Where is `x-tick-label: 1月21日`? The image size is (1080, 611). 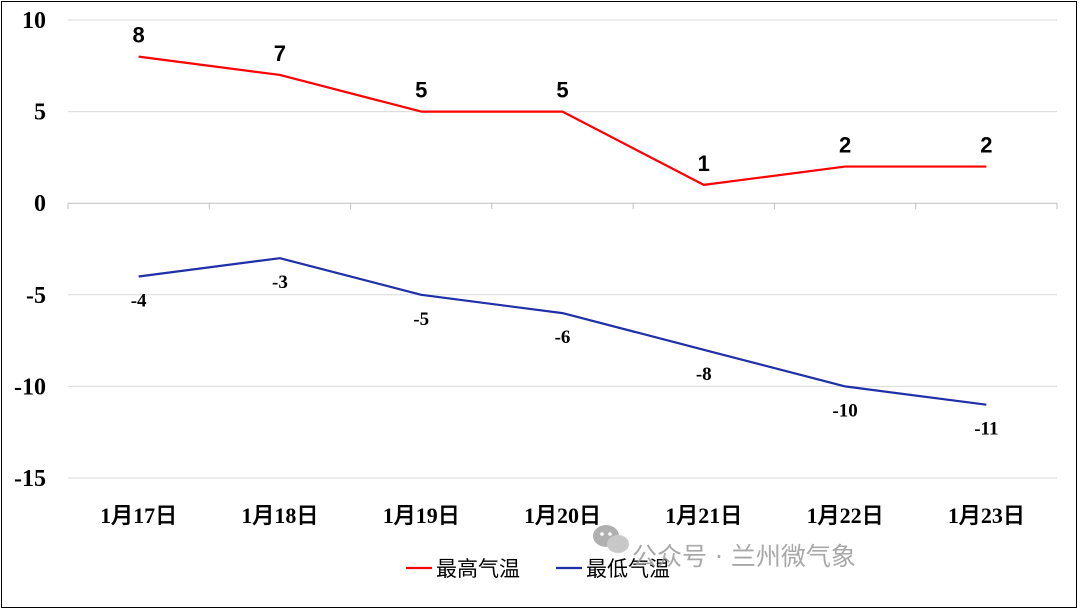
x-tick-label: 1月21日 is located at coordinates (703, 515).